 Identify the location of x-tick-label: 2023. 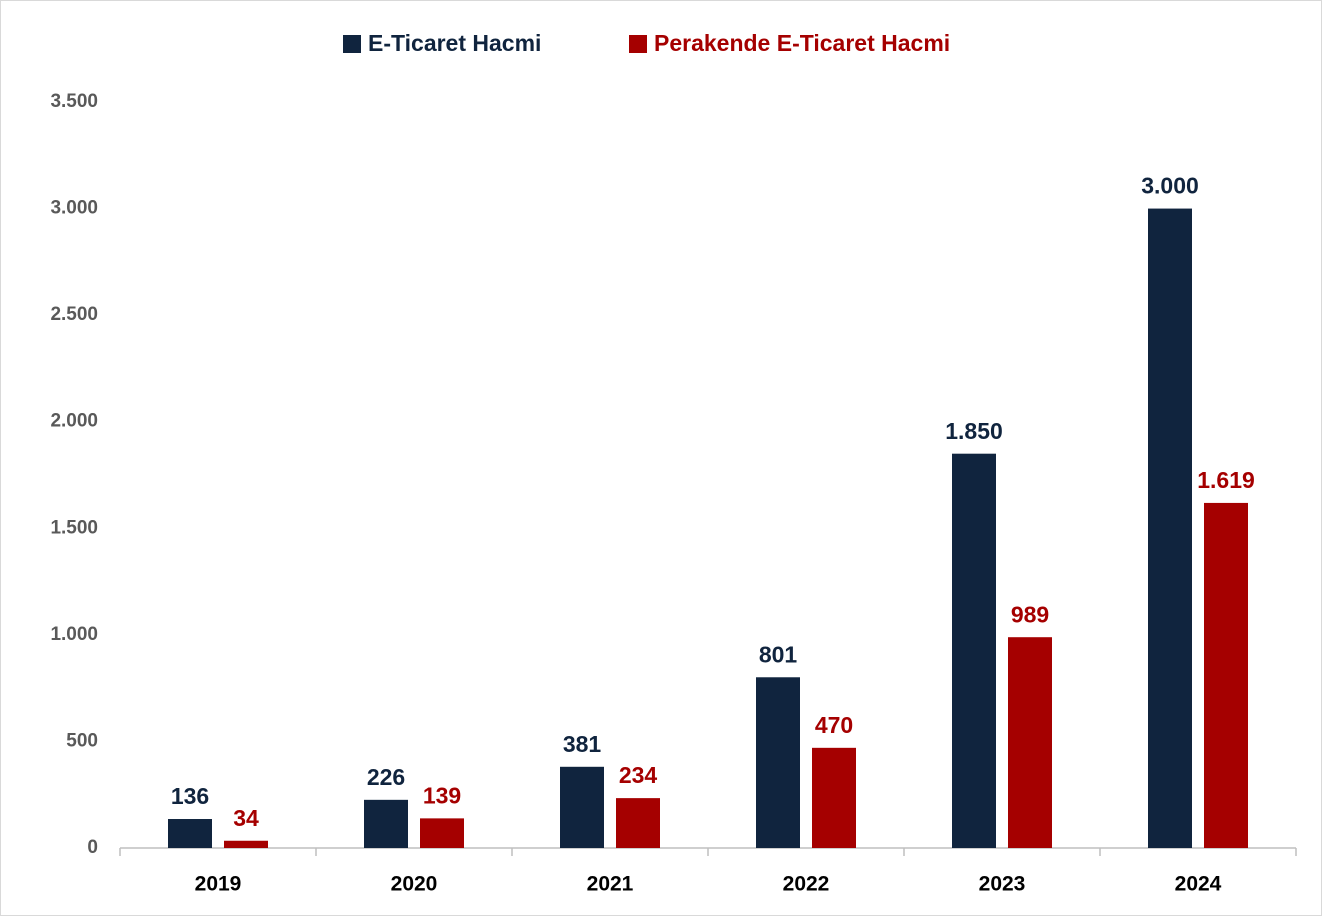
(1002, 884).